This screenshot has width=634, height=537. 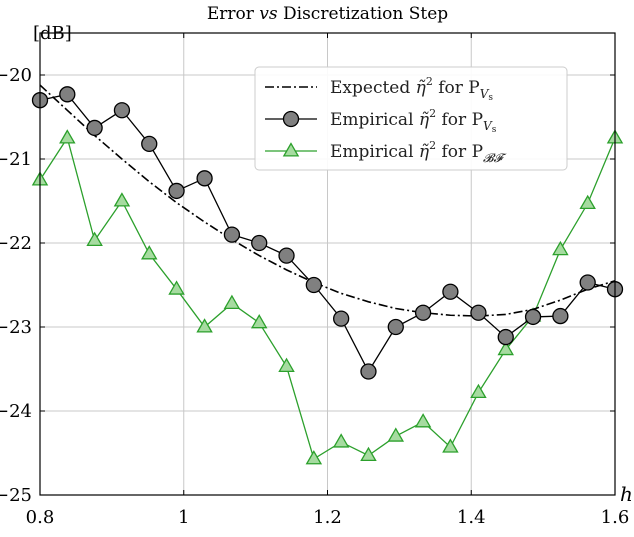 I want to click on y-tick-label: −24, so click(x=16, y=411).